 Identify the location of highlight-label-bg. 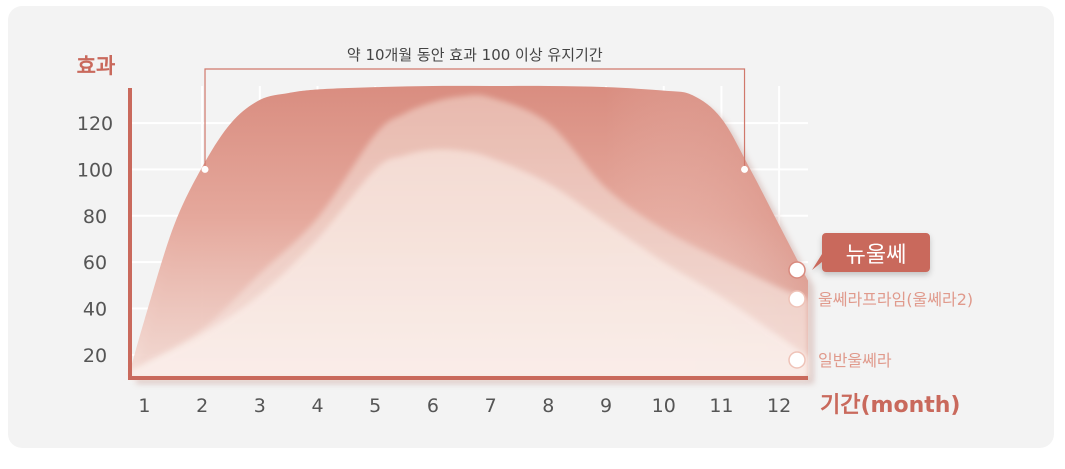
(871, 252).